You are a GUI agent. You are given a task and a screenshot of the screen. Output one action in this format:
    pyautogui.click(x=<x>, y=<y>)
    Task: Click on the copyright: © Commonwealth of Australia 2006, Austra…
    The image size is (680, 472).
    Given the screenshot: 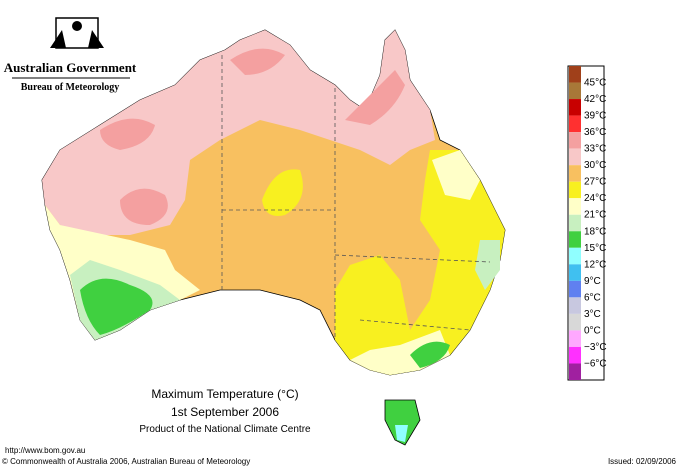 What is the action you would take?
    pyautogui.click(x=126, y=461)
    